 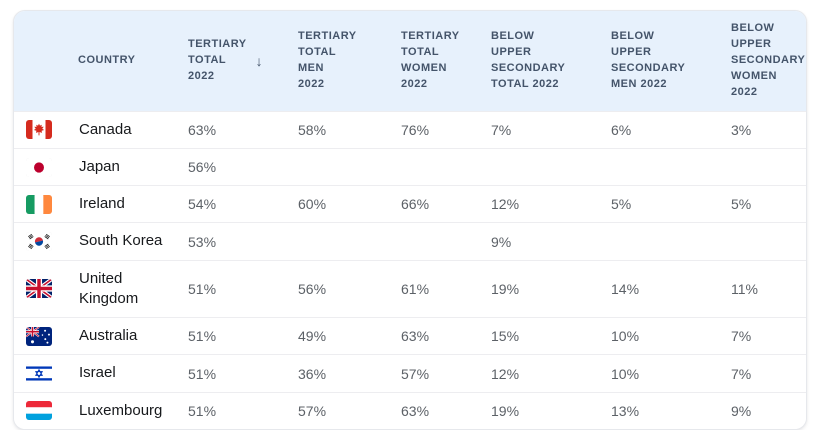 I want to click on header-flag-spacer, so click(x=40, y=61).